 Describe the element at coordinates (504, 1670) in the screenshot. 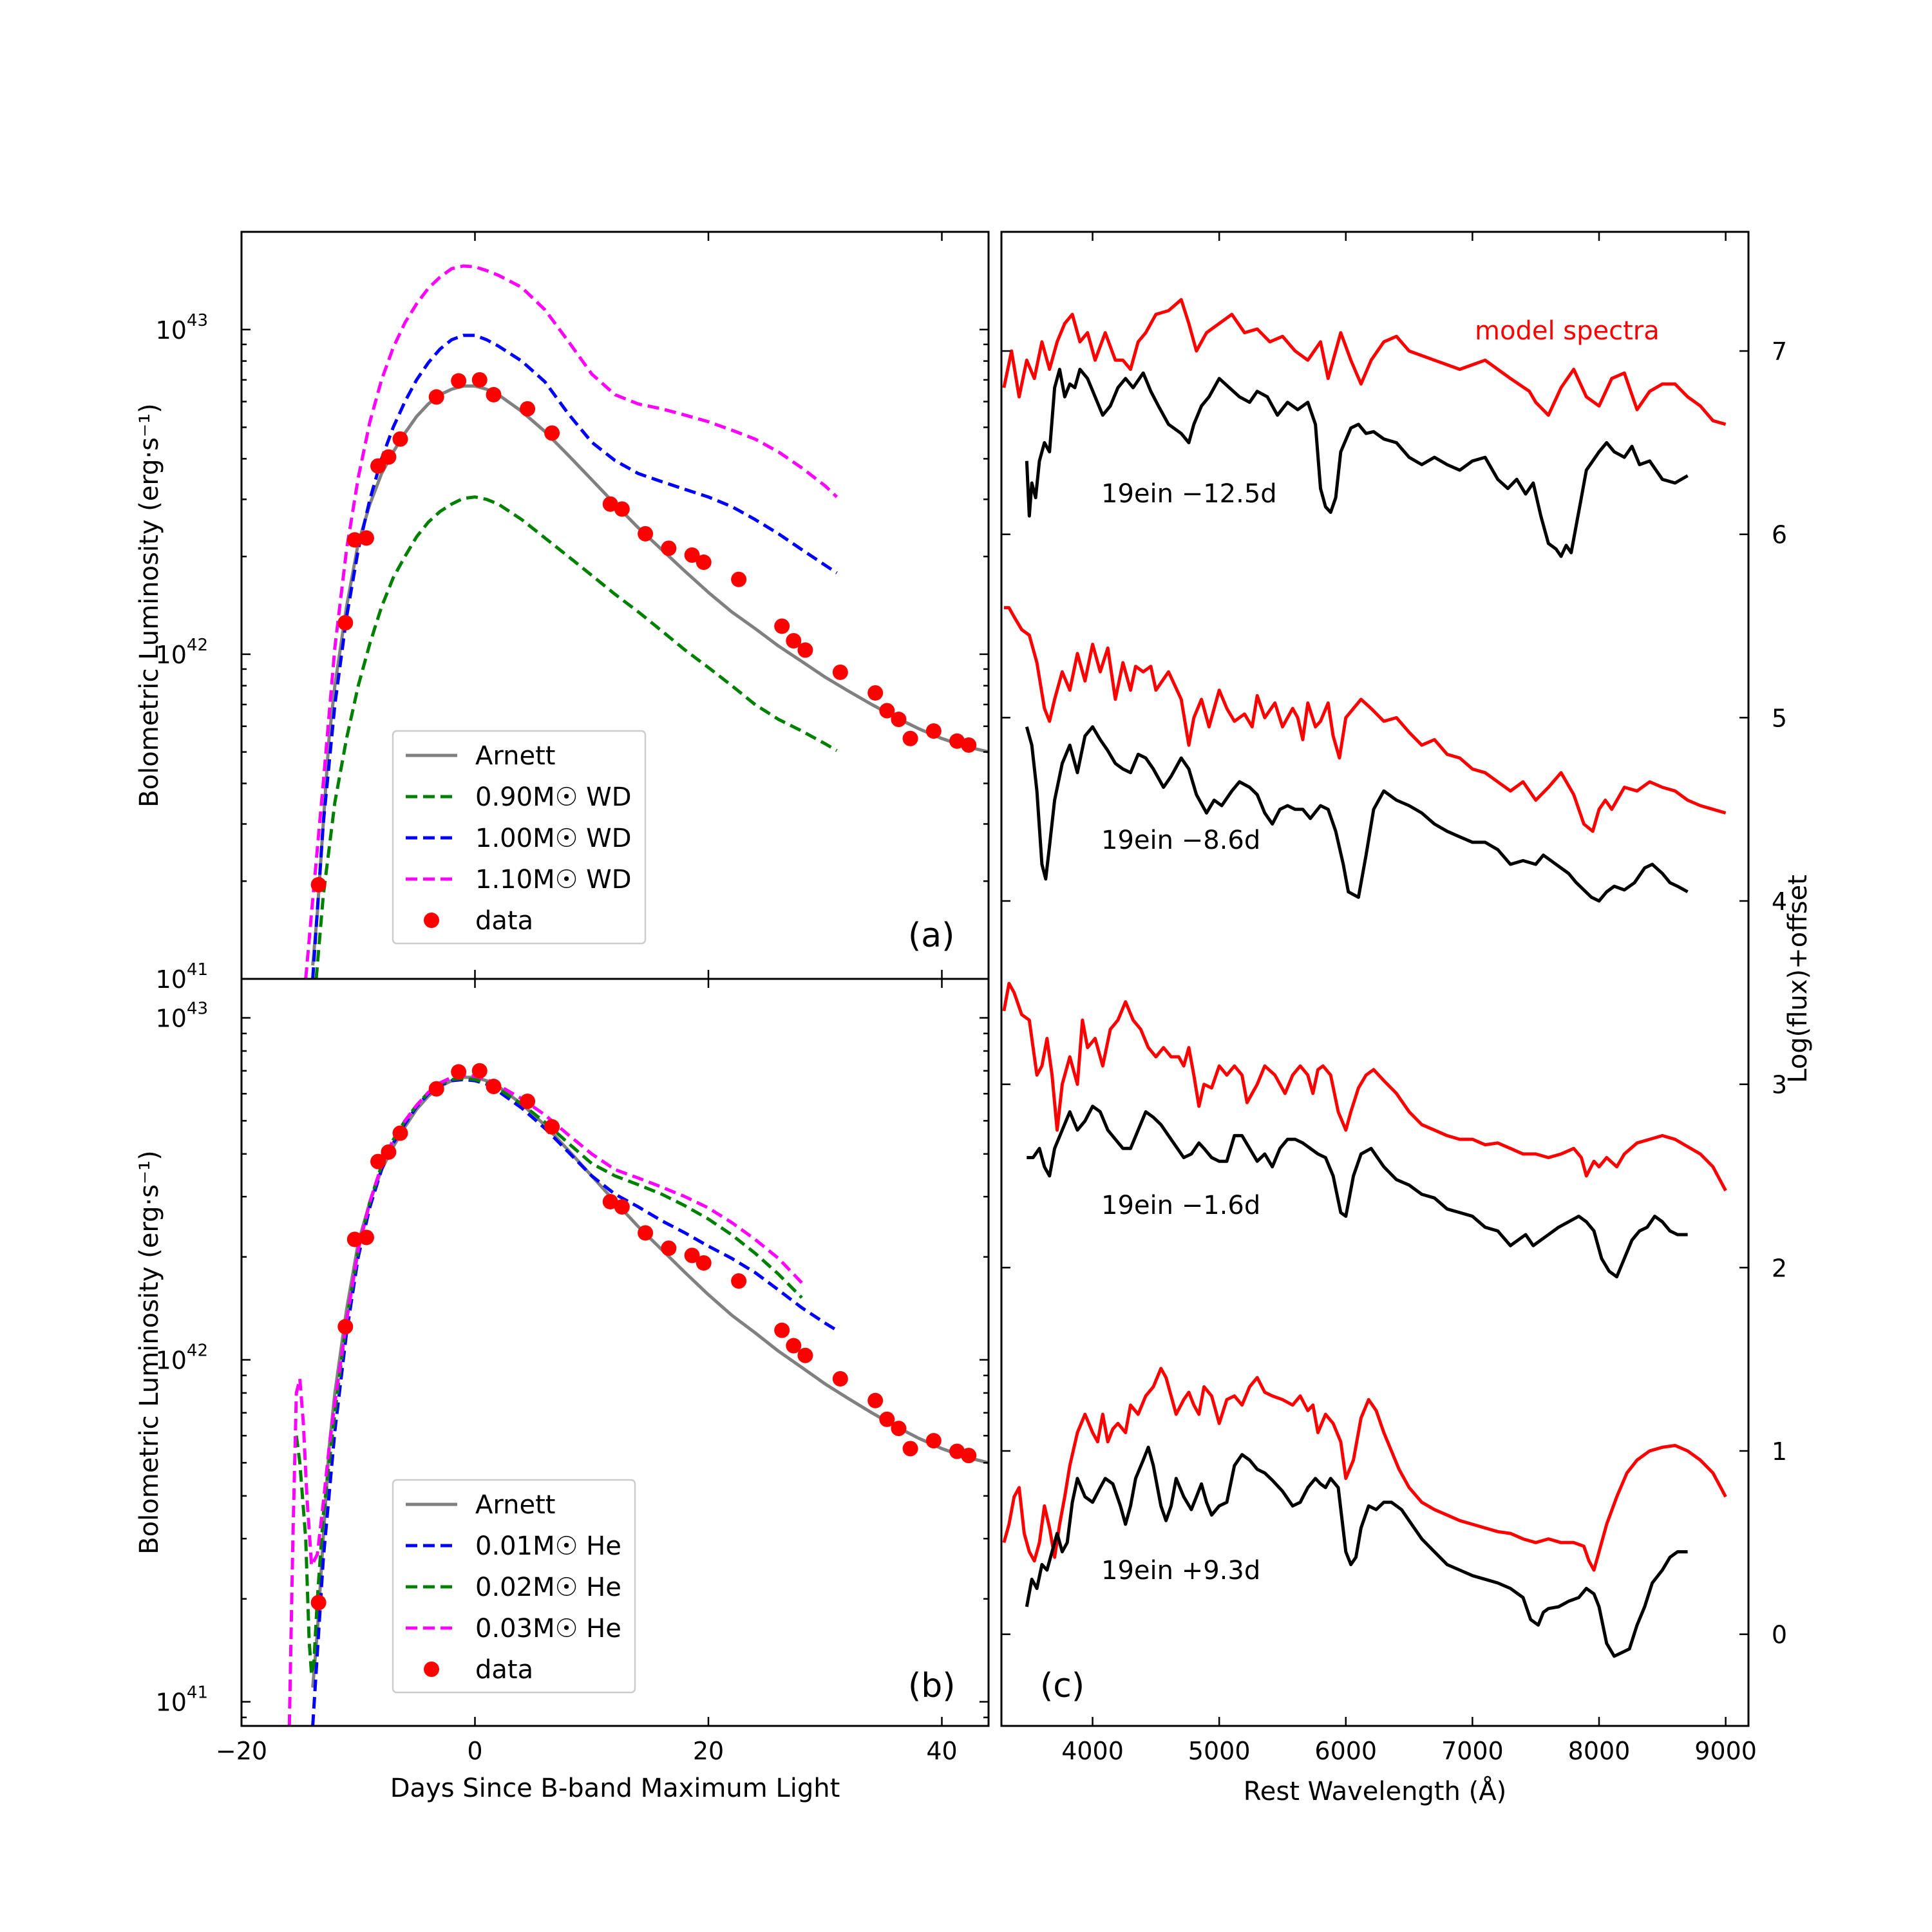

I see `panel-b-legend-label: data` at that location.